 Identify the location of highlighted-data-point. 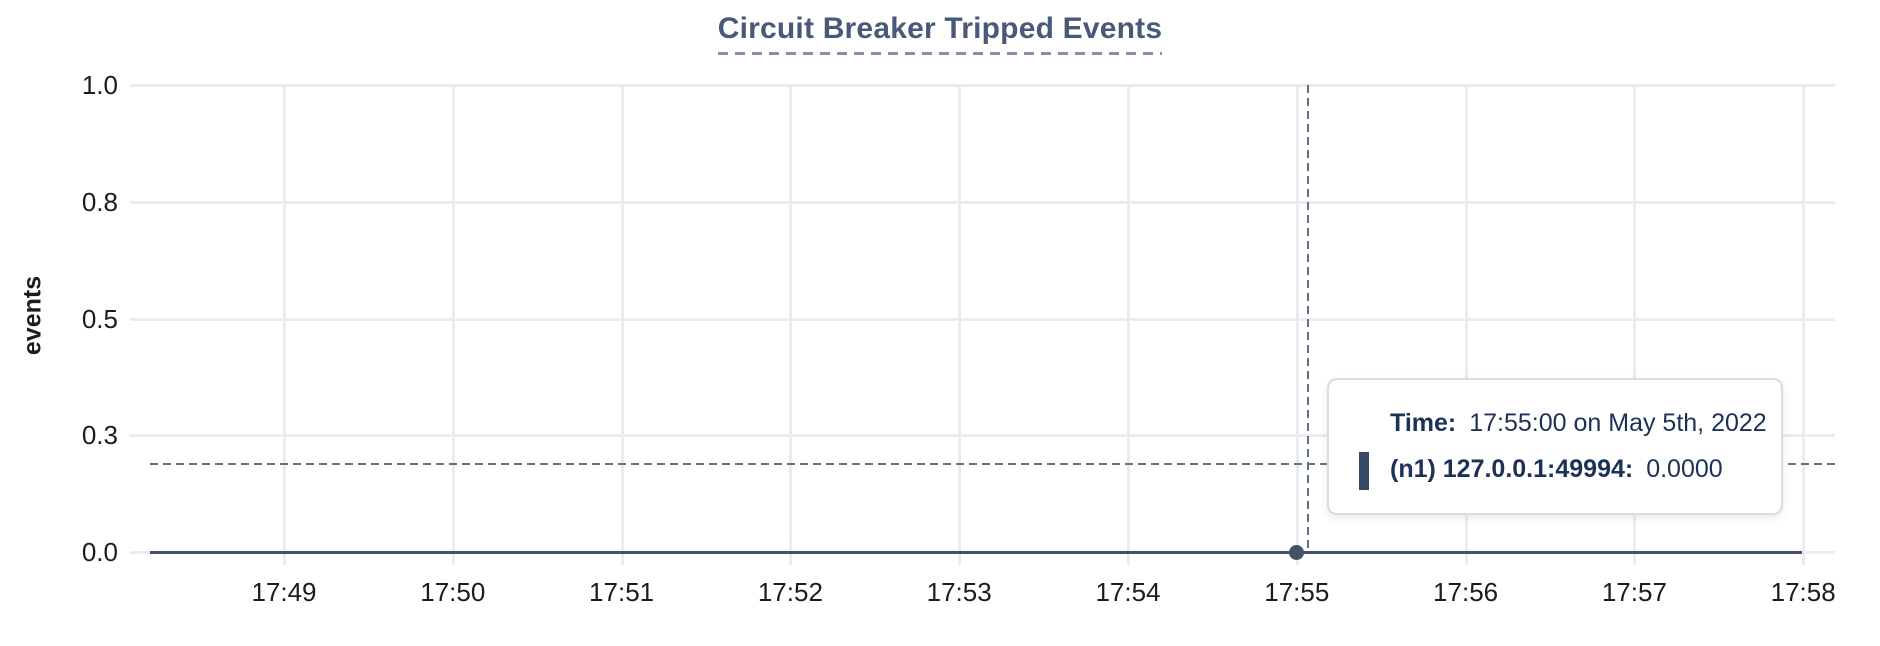
(1297, 552).